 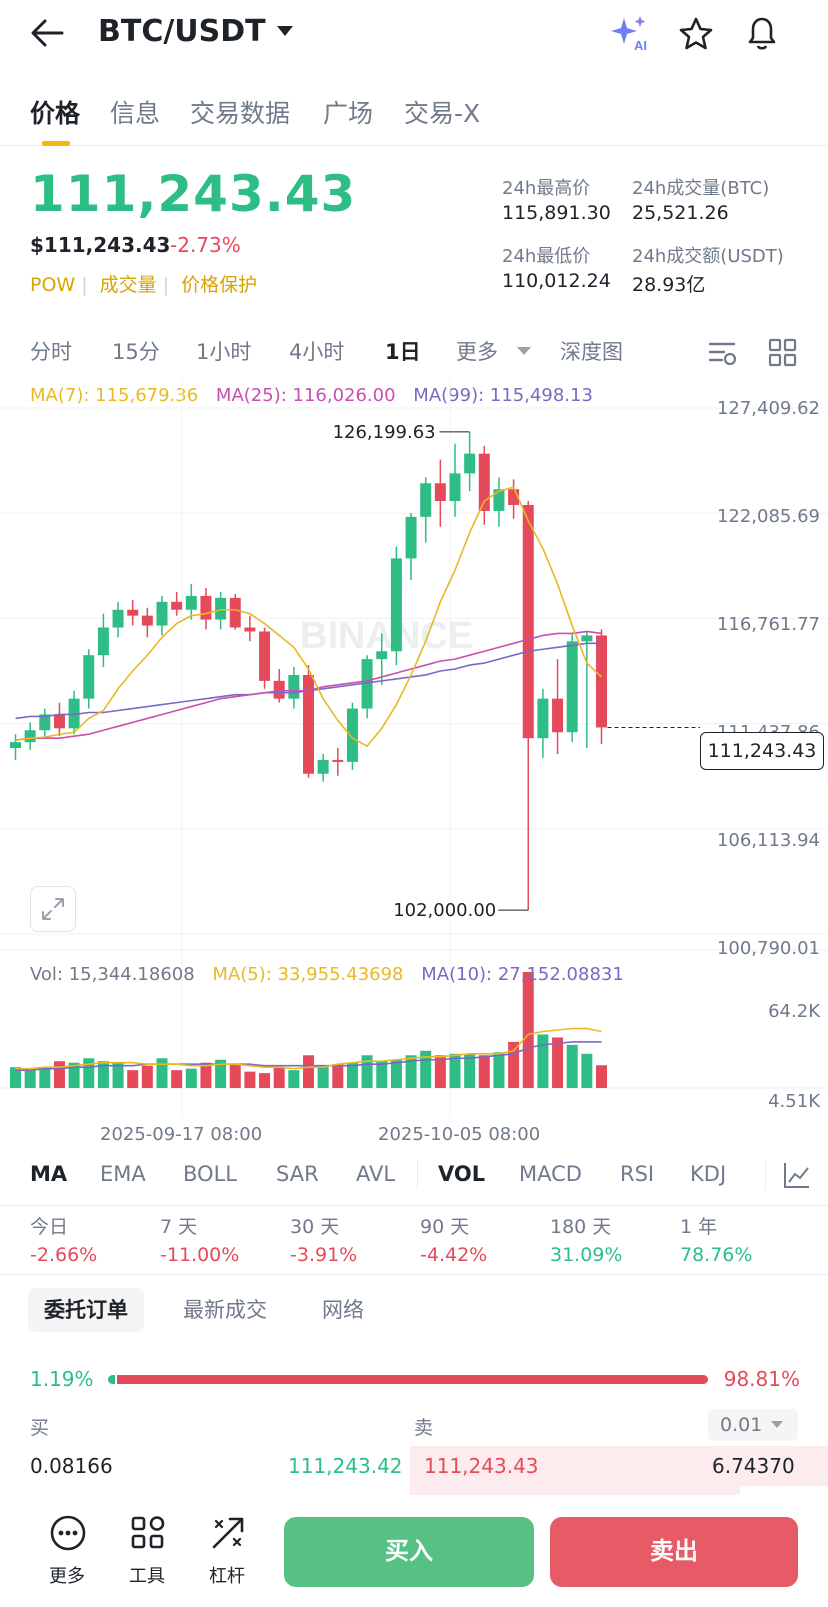 I want to click on interval-more: 更多, so click(x=477, y=352).